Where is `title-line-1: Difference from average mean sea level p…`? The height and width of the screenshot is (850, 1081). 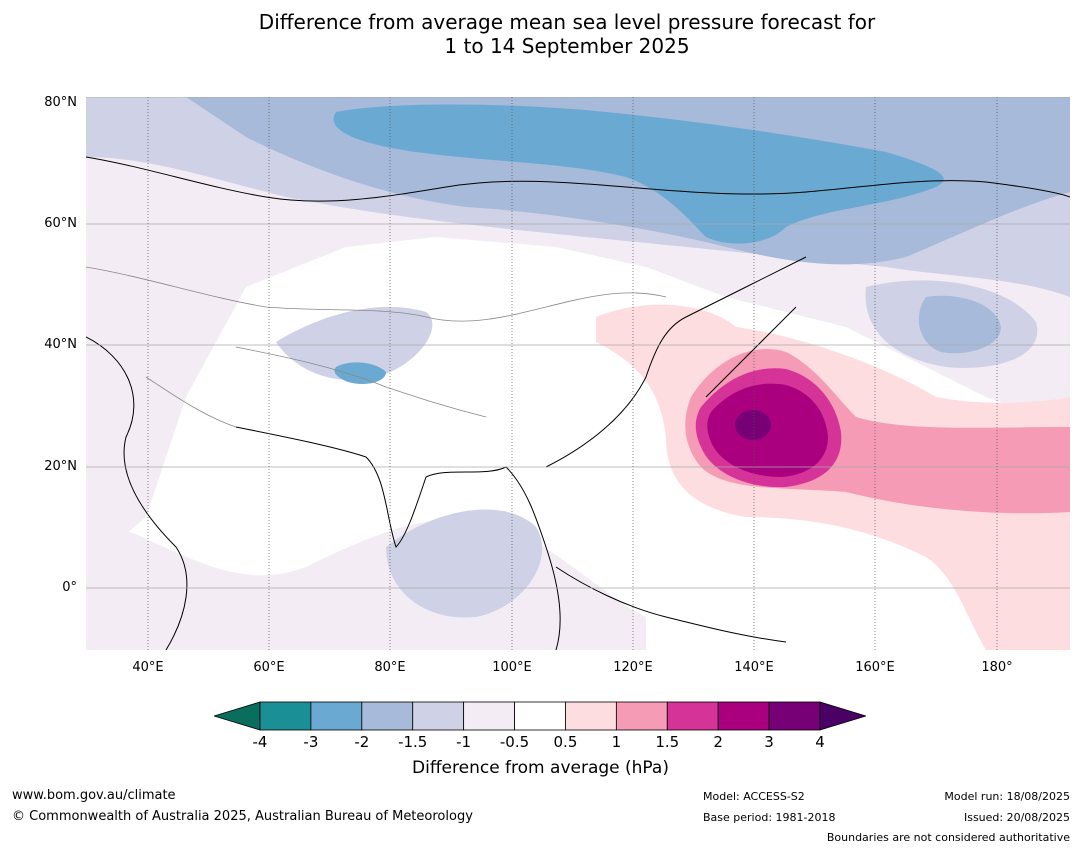 title-line-1: Difference from average mean sea level p… is located at coordinates (567, 22).